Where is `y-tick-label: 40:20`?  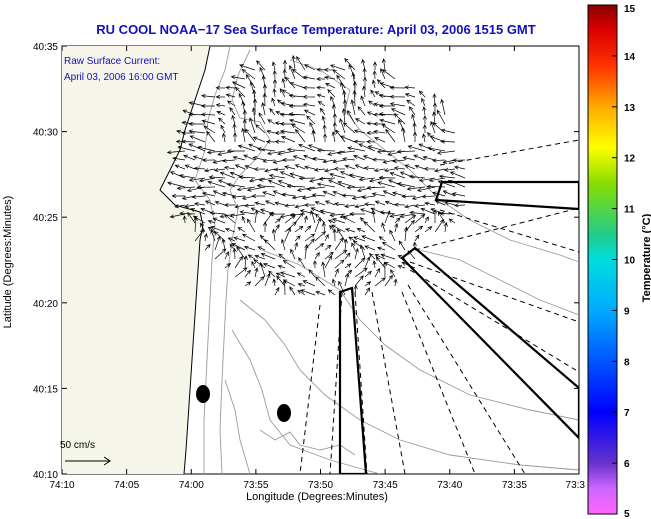
y-tick-label: 40:20 is located at coordinates (45, 304).